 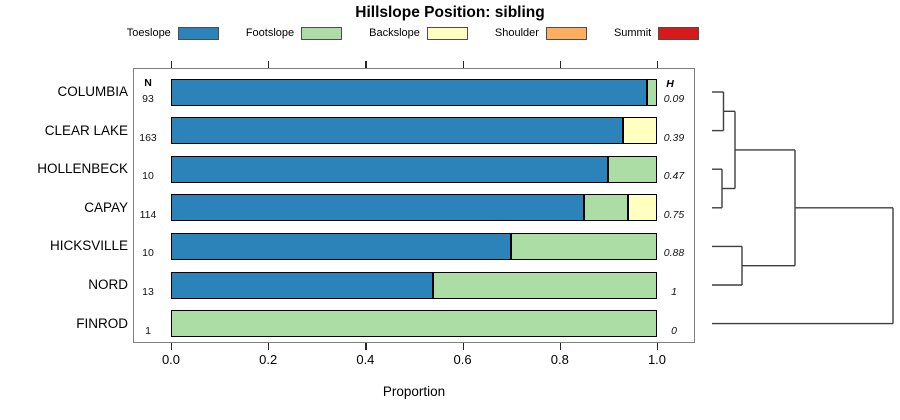 I want to click on n-value: 114, so click(x=148, y=214).